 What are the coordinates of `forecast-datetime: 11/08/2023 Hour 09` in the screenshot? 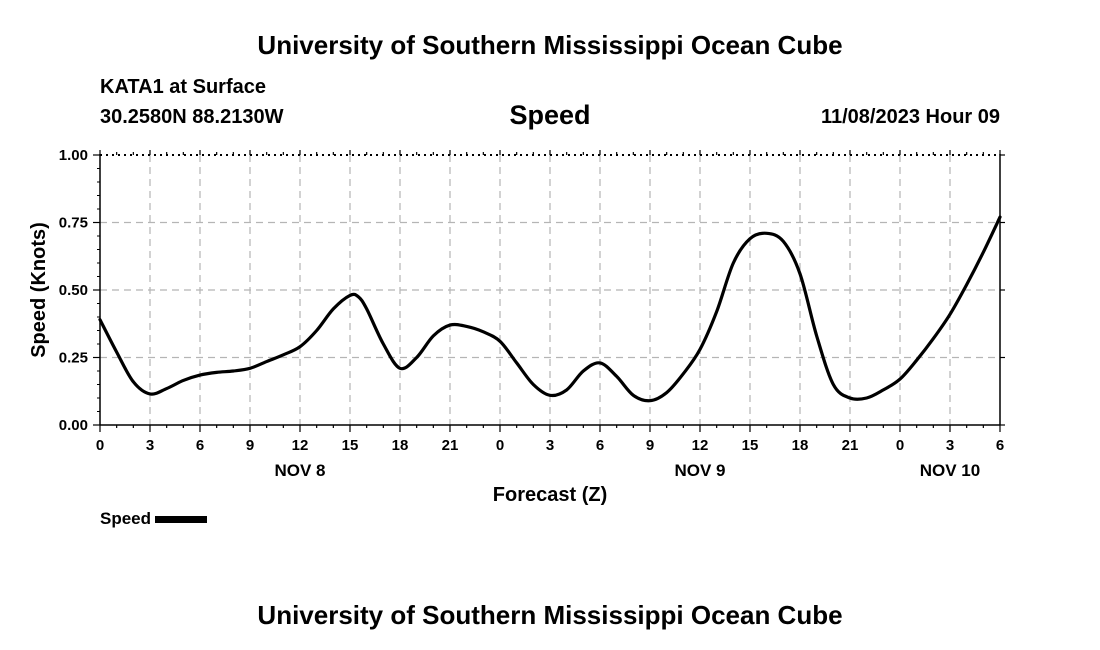 It's located at (910, 117).